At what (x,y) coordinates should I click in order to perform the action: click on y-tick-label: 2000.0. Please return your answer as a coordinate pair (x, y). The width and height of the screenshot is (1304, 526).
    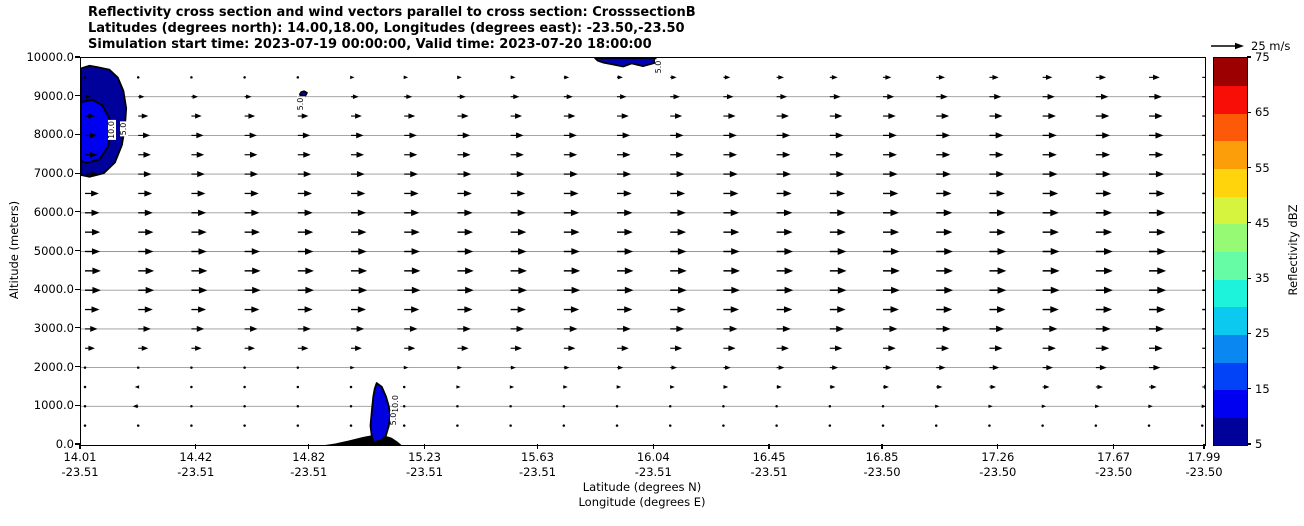
    Looking at the image, I should click on (53, 366).